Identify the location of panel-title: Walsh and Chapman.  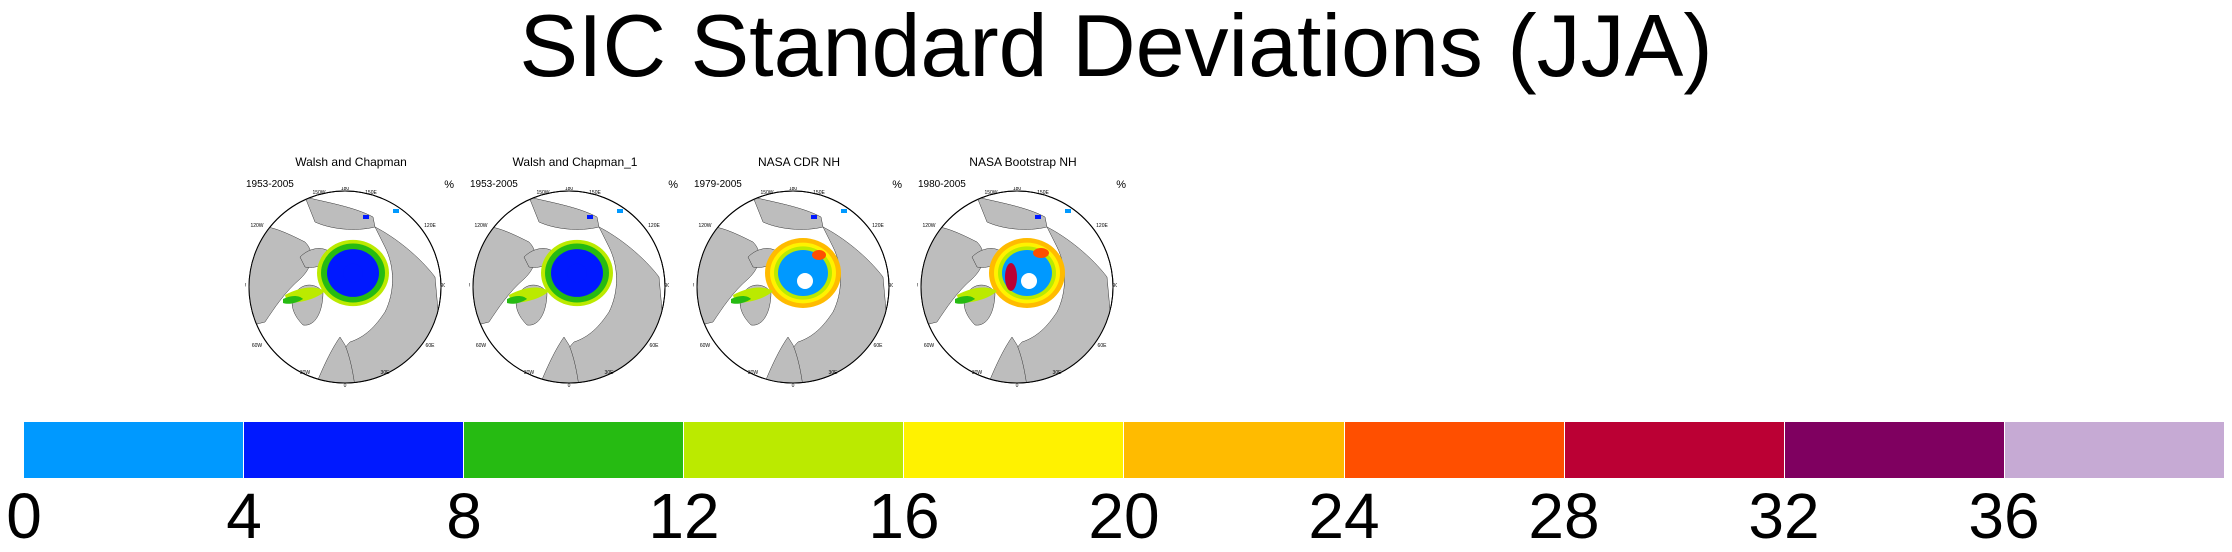
(351, 162).